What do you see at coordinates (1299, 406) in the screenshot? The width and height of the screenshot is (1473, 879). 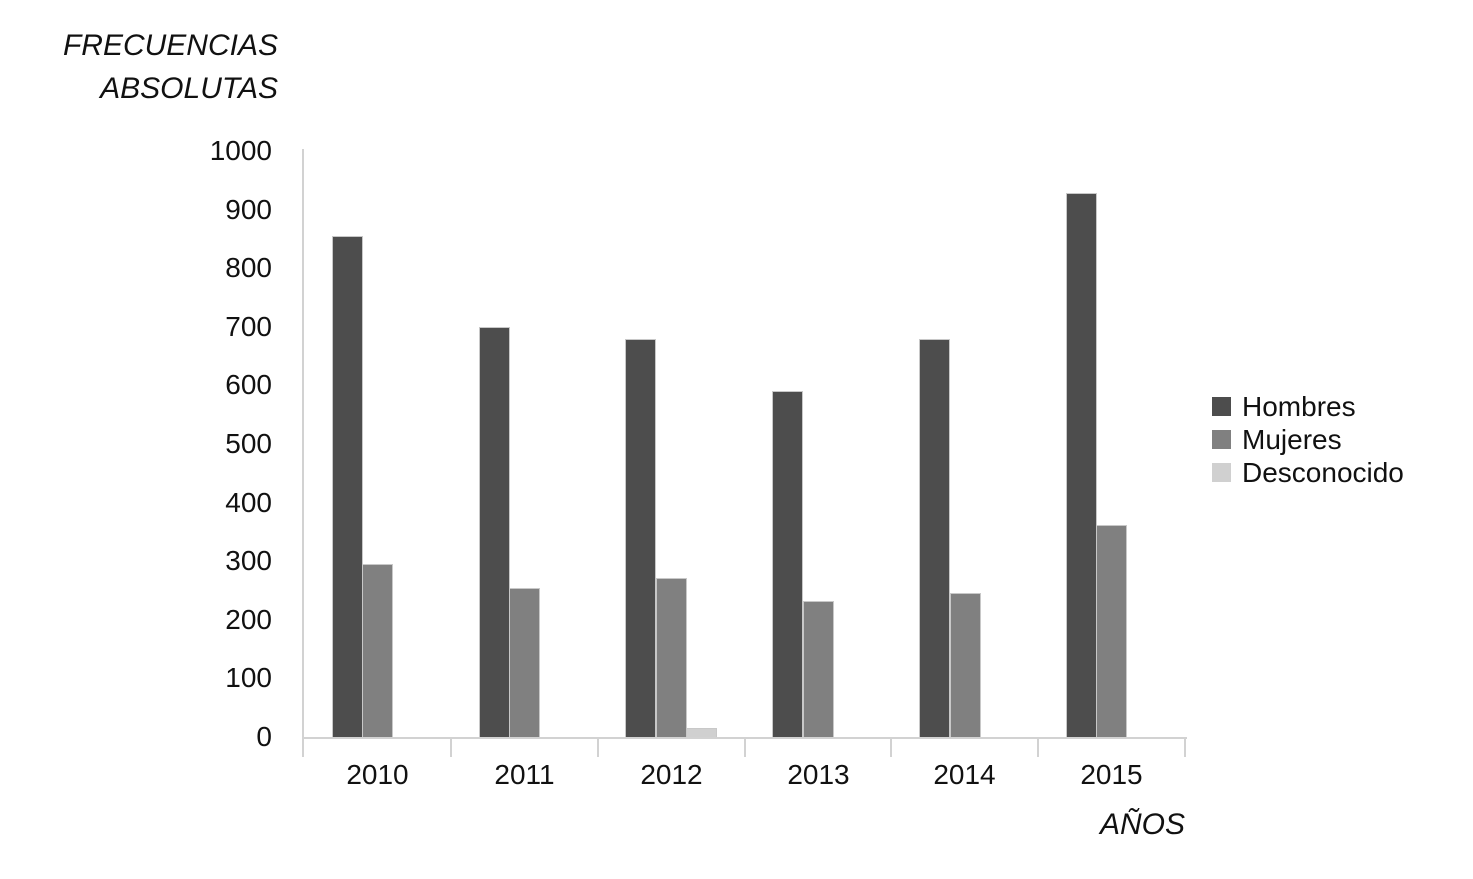 I see `legend-label: Hombres` at bounding box center [1299, 406].